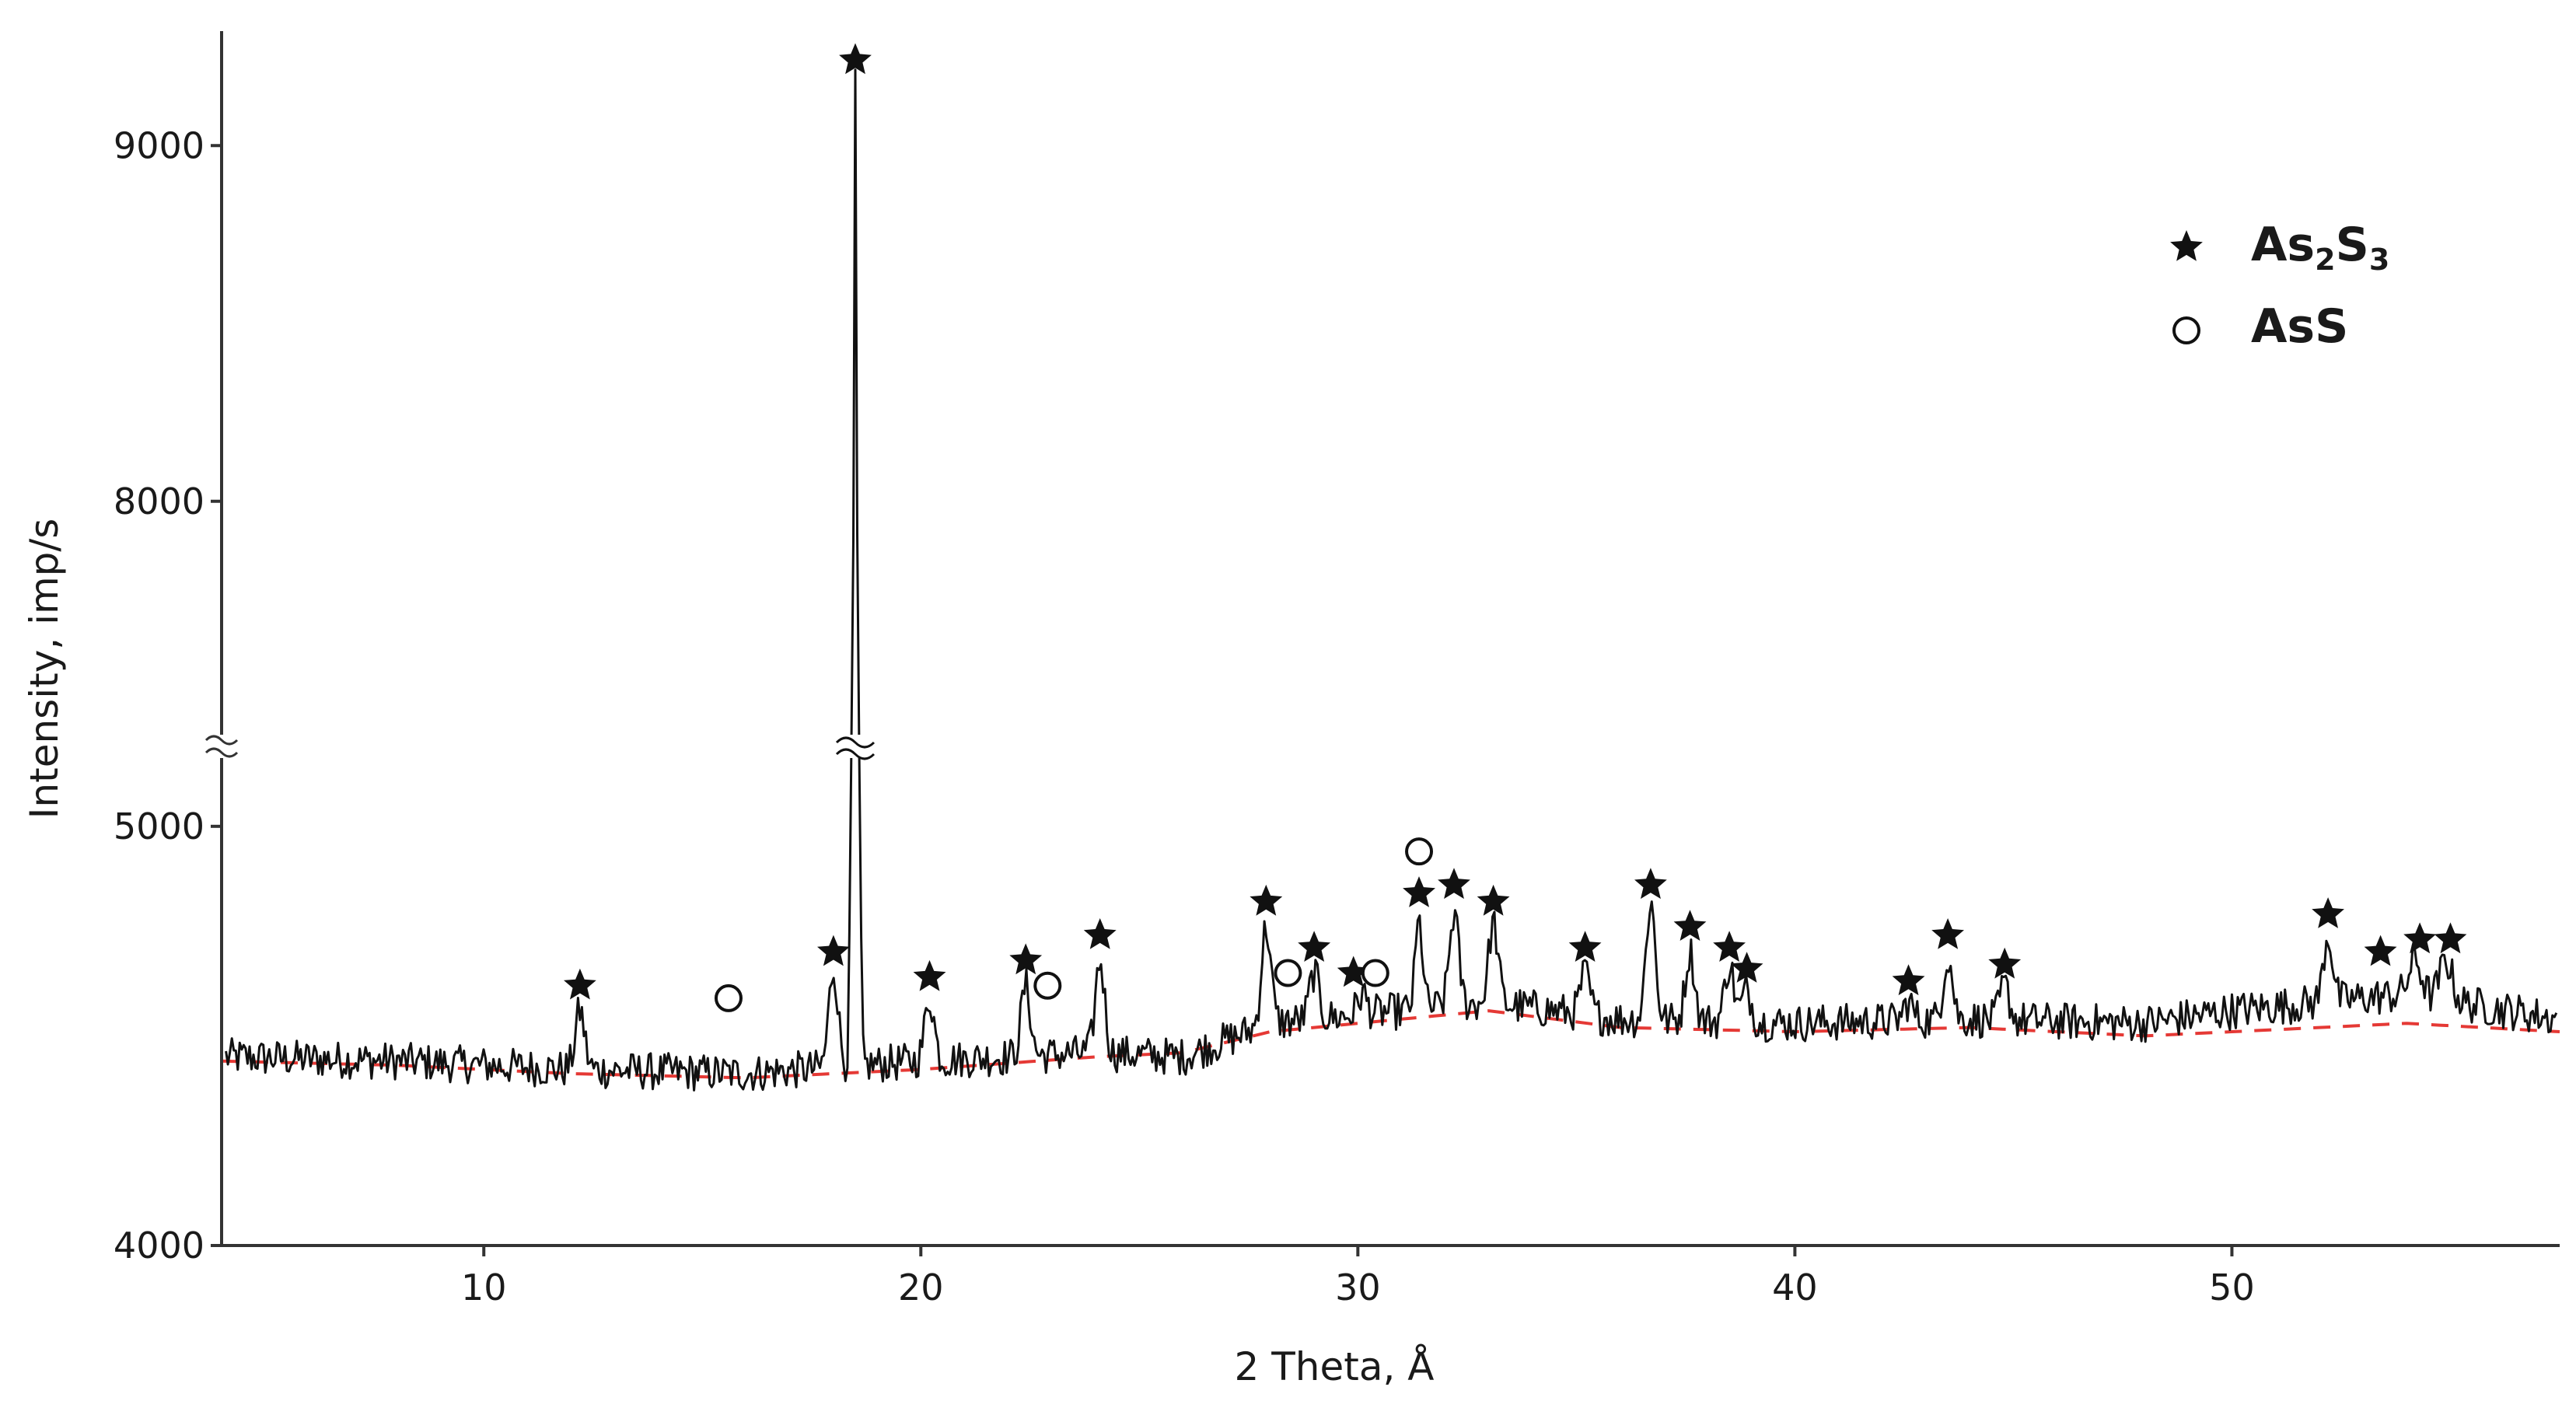 The width and height of the screenshot is (2576, 1408). What do you see at coordinates (484, 1287) in the screenshot?
I see `x-tick-label-10: 10` at bounding box center [484, 1287].